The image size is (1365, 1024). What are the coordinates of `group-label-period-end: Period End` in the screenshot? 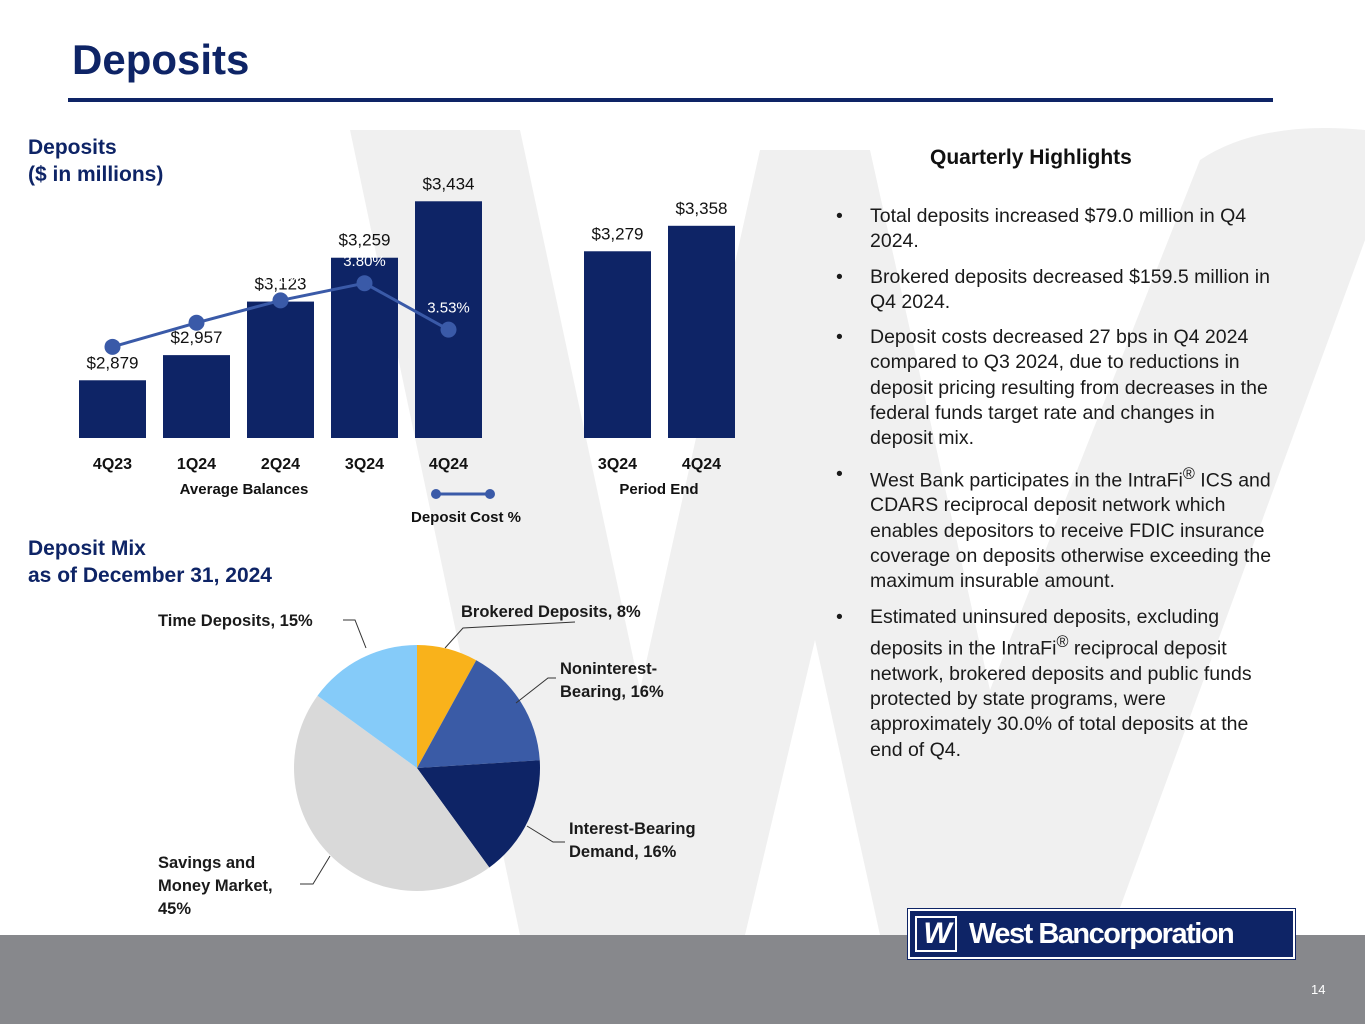 It's located at (658, 489).